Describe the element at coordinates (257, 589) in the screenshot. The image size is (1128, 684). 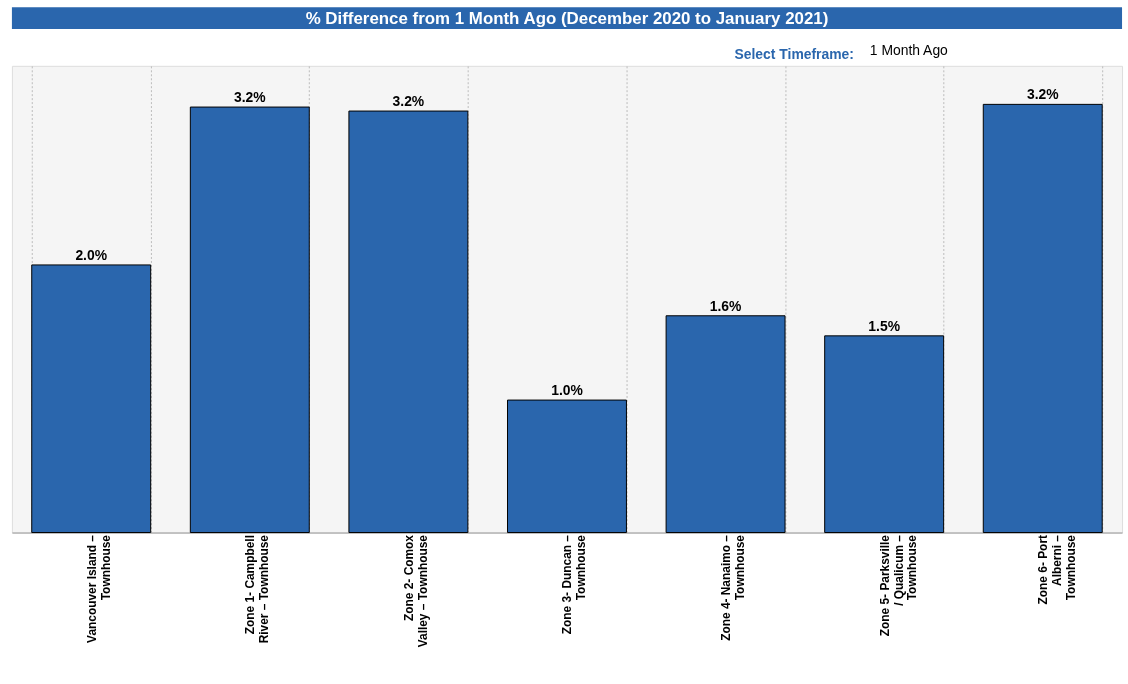
I see `x-tick-label: Zone 1- Campbell River – Townhouse` at that location.